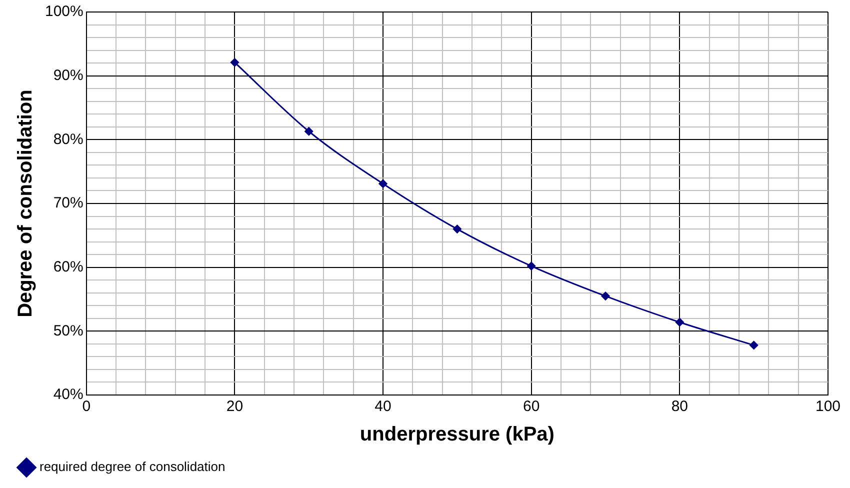 Image resolution: width=850 pixels, height=488 pixels. What do you see at coordinates (68, 75) in the screenshot?
I see `y-tick-label: 90%` at bounding box center [68, 75].